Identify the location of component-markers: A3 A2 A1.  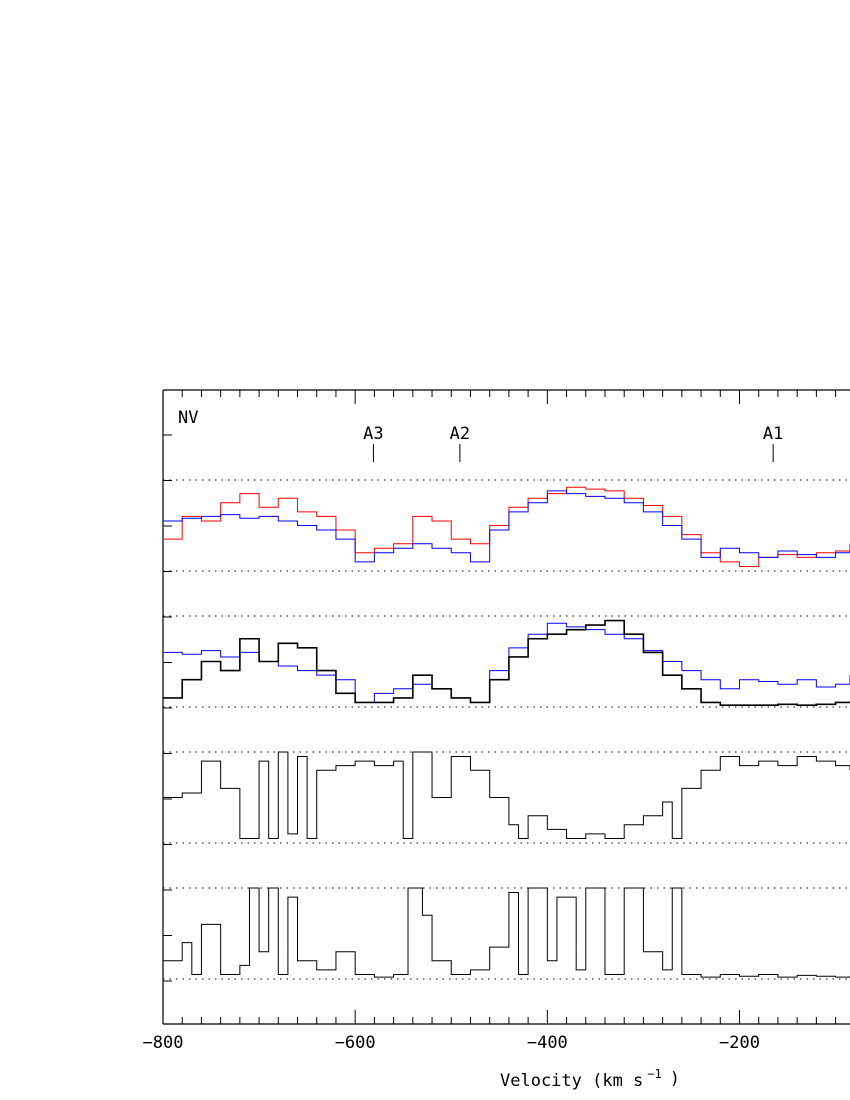
(573, 443).